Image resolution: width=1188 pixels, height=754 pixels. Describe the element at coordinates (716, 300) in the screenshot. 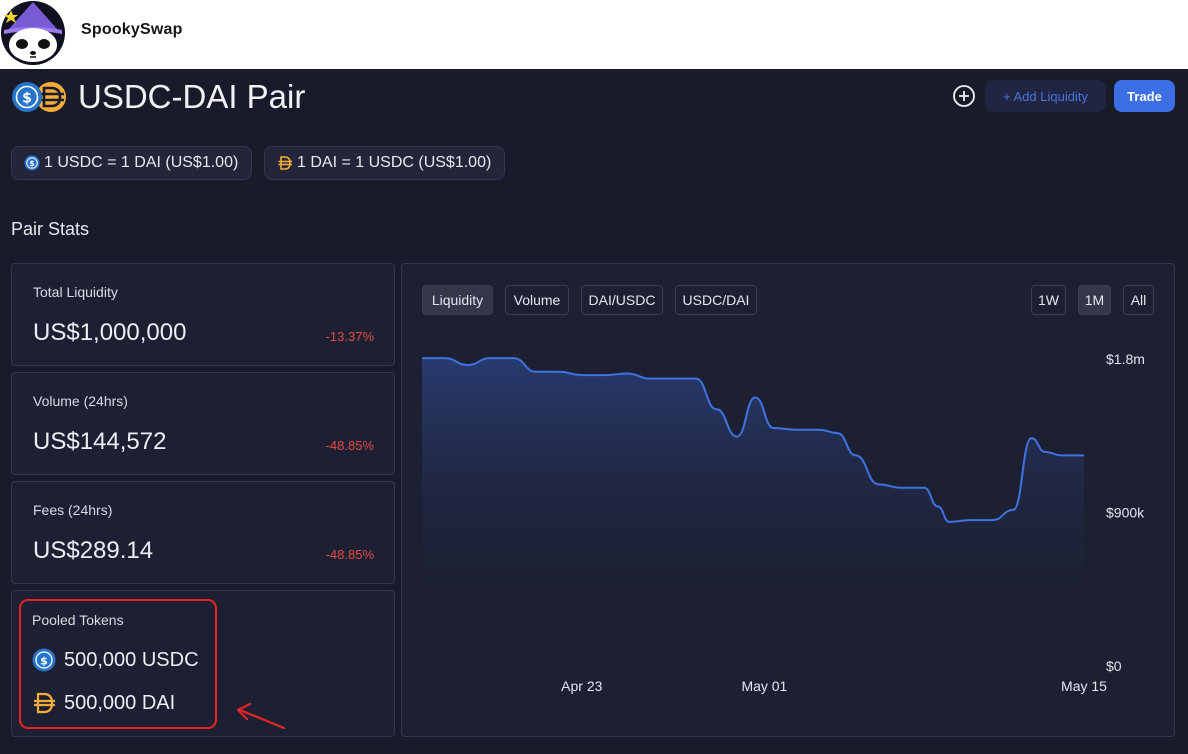

I see `tab-usdc-dai: USDC/DAI` at that location.